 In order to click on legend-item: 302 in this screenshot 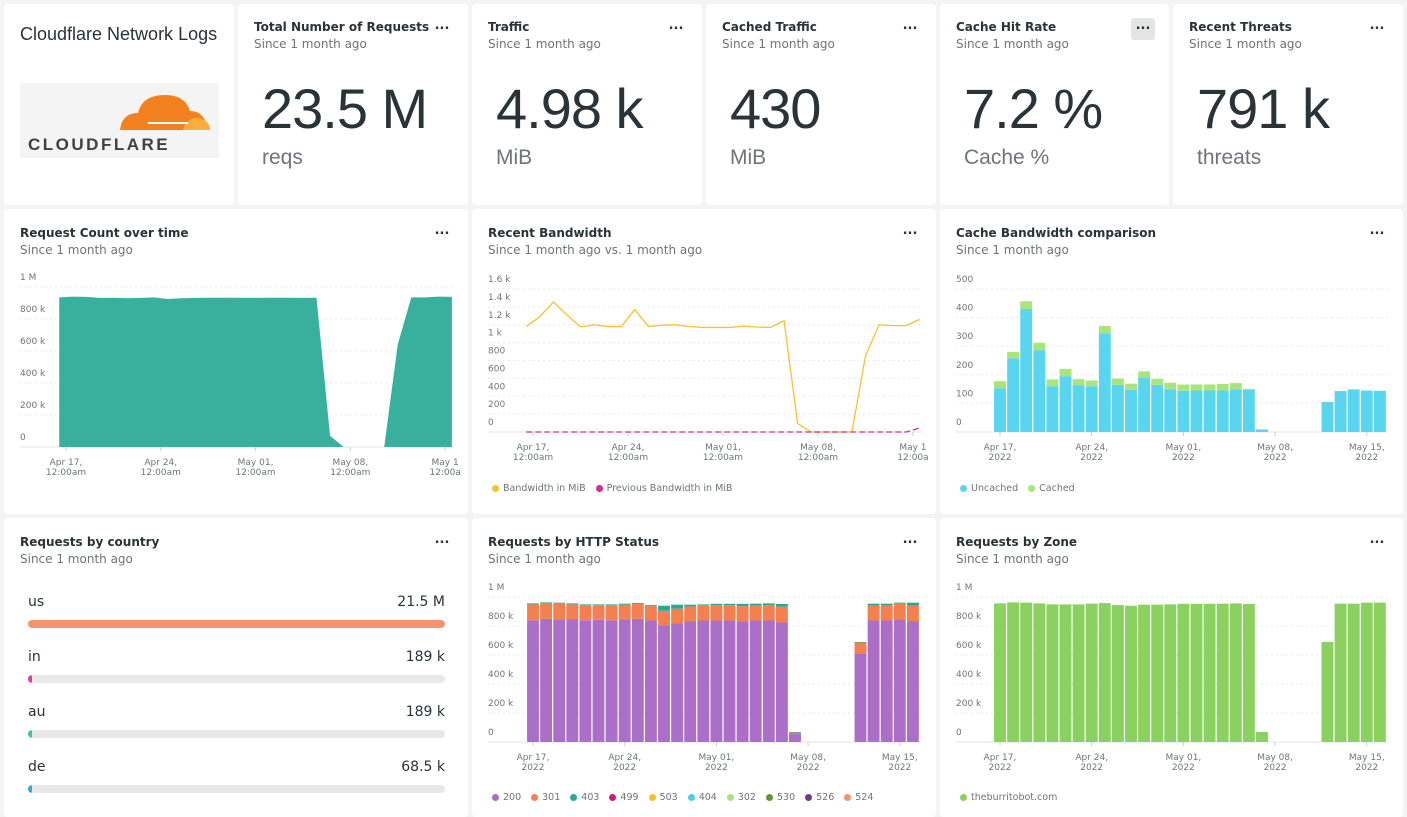, I will do `click(741, 797)`.